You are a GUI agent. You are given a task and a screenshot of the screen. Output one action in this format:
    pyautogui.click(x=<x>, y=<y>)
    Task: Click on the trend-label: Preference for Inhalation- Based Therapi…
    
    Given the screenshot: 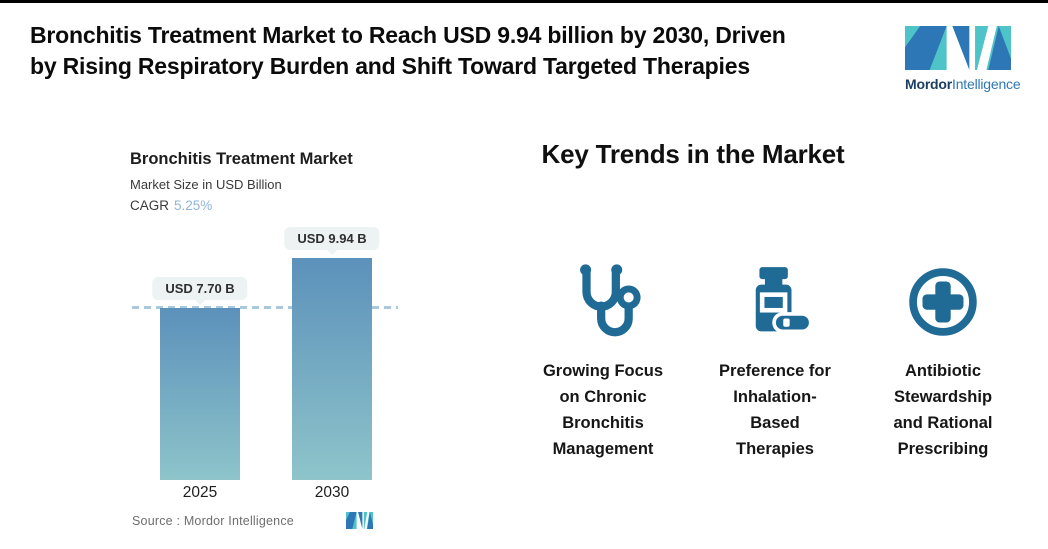 What is the action you would take?
    pyautogui.click(x=775, y=410)
    